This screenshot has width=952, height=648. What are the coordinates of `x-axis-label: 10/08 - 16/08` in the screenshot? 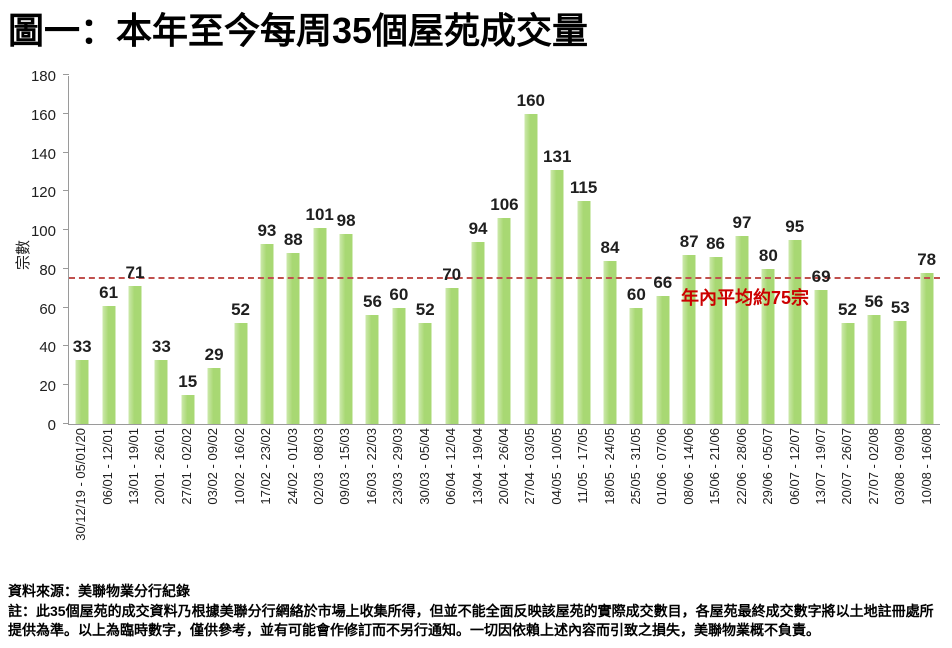 It's located at (926, 466).